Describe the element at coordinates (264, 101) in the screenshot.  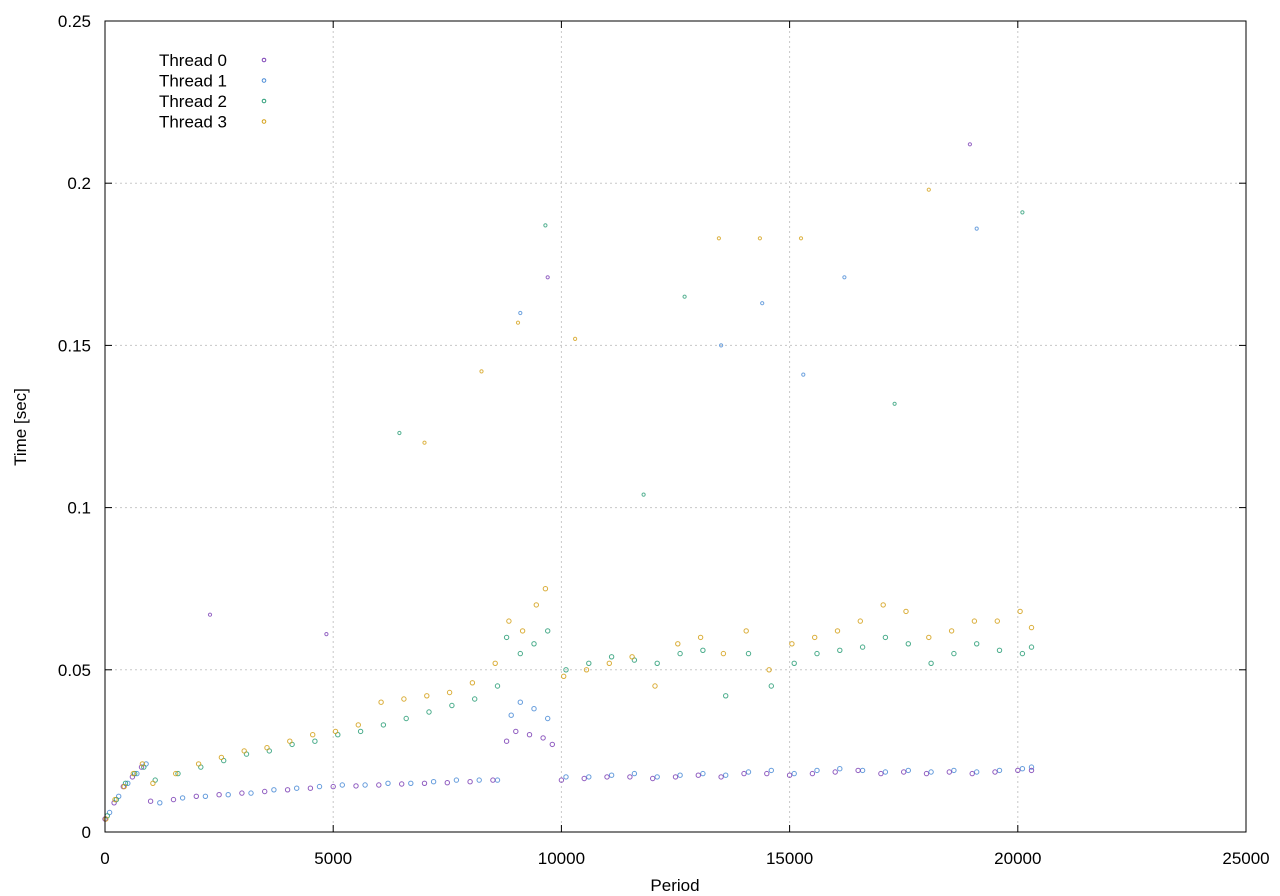
I see `legend-marker` at that location.